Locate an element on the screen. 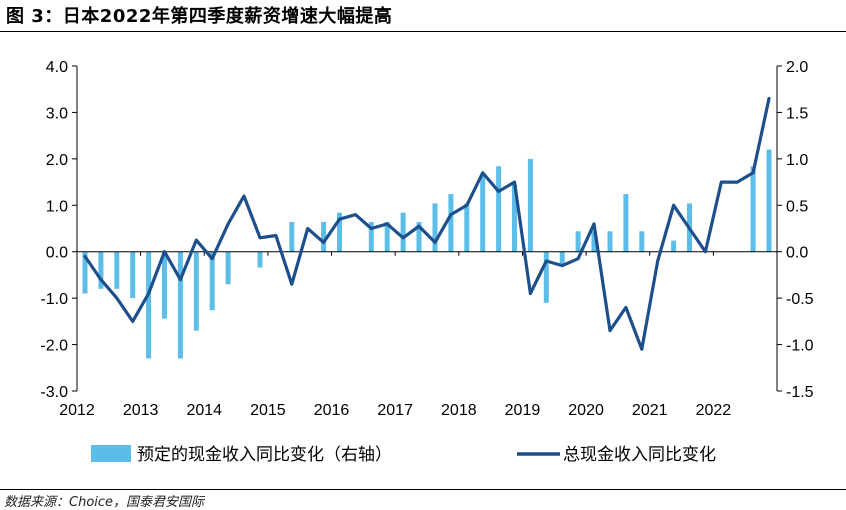 The height and width of the screenshot is (510, 846). bar-2016Q1 is located at coordinates (339, 232).